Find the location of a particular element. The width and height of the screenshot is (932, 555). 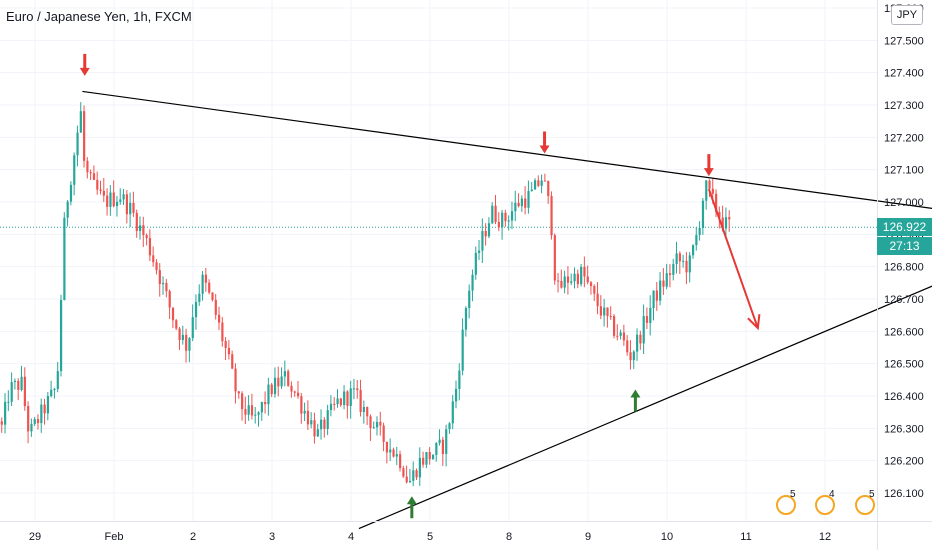

splits-icon: 5 is located at coordinates (868, 503).